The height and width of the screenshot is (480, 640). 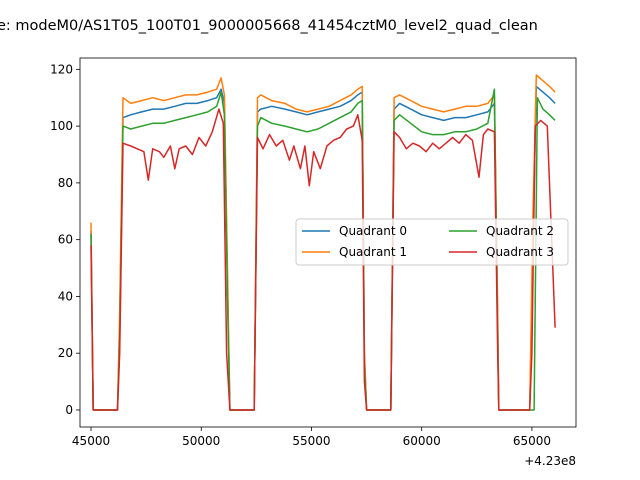 What do you see at coordinates (373, 231) in the screenshot?
I see `legend-label: Quadrant 0` at bounding box center [373, 231].